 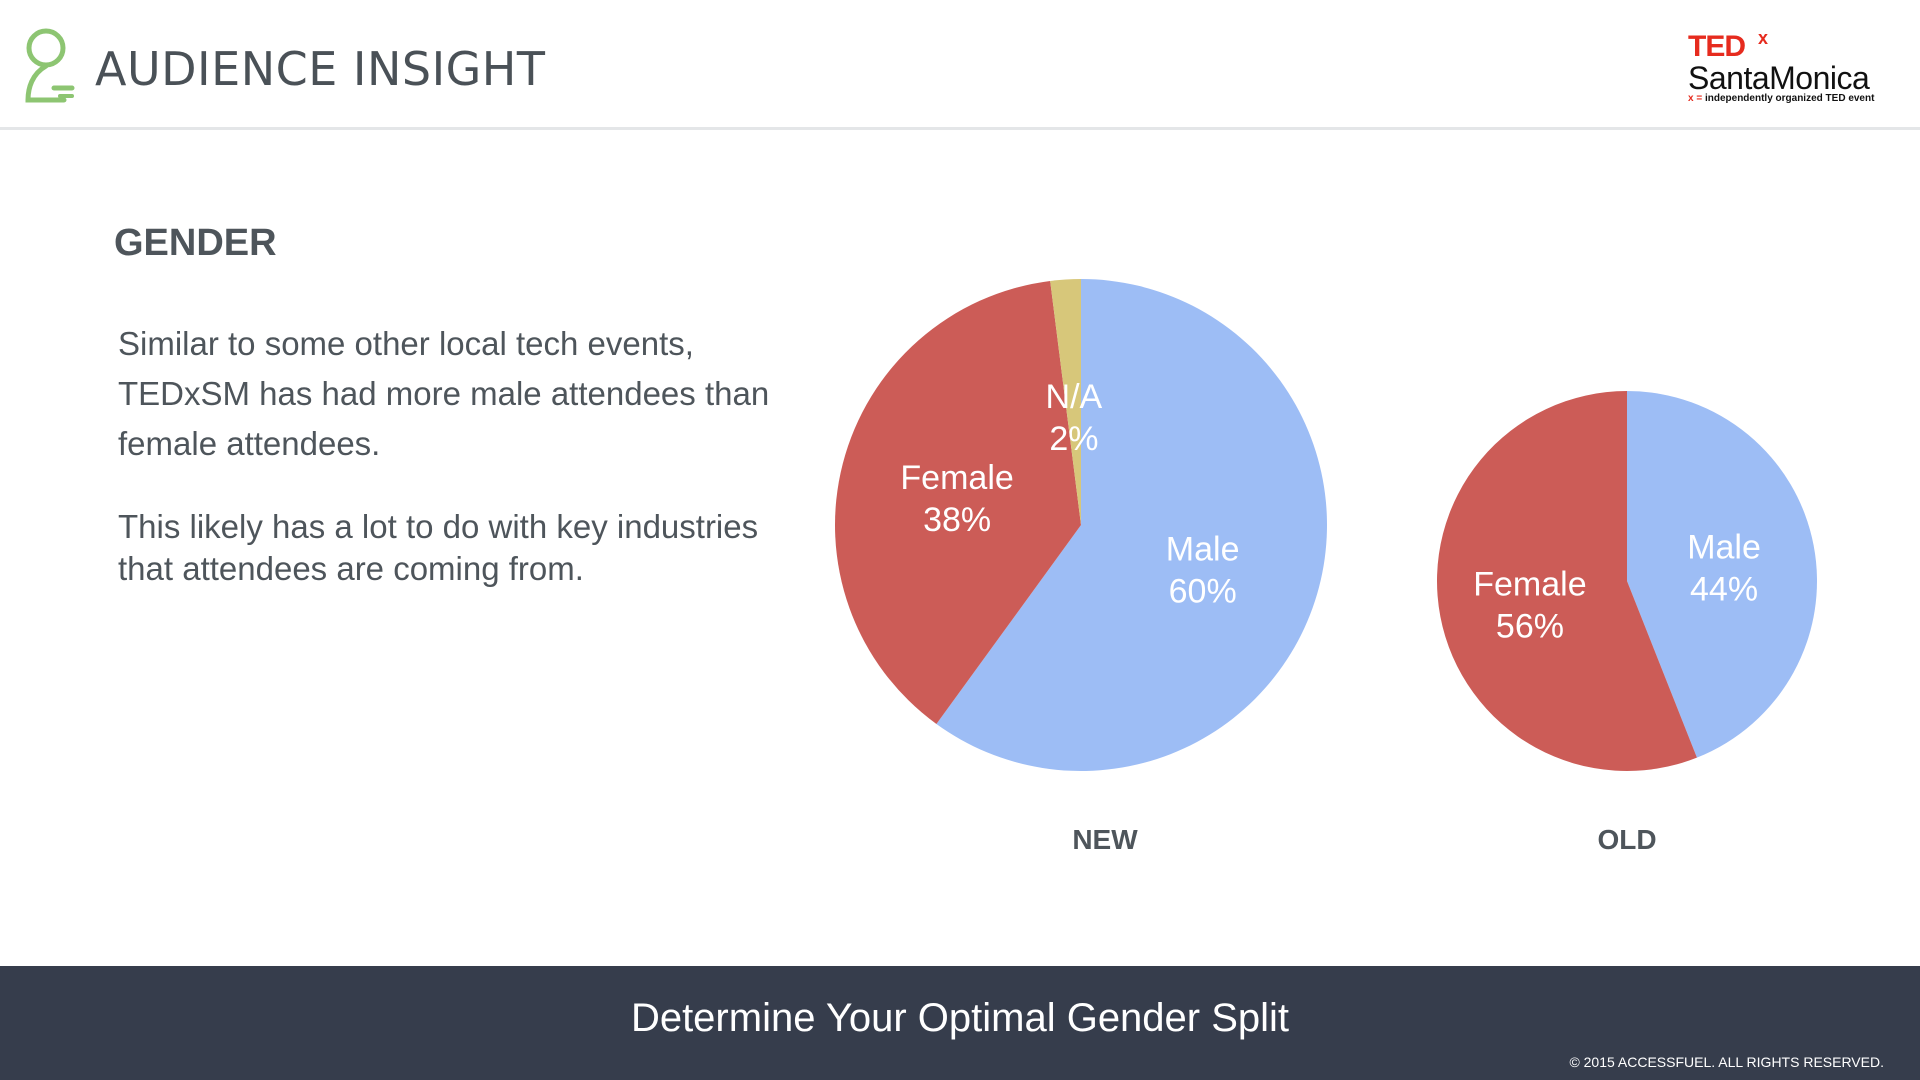 I want to click on pie-label-female-old: Female, so click(x=1529, y=585).